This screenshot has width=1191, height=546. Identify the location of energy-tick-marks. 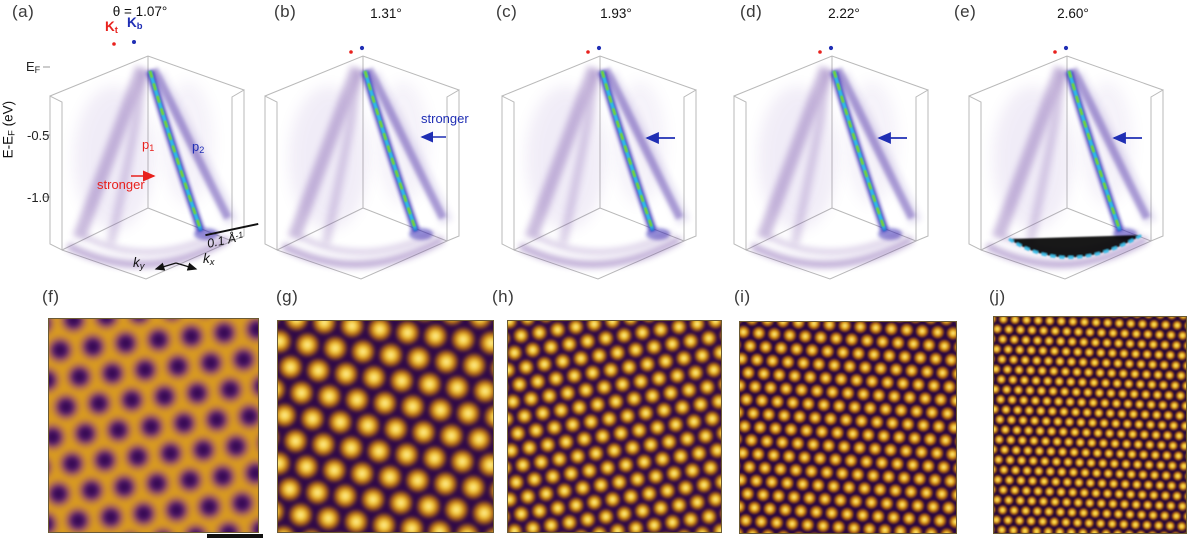
(46, 132).